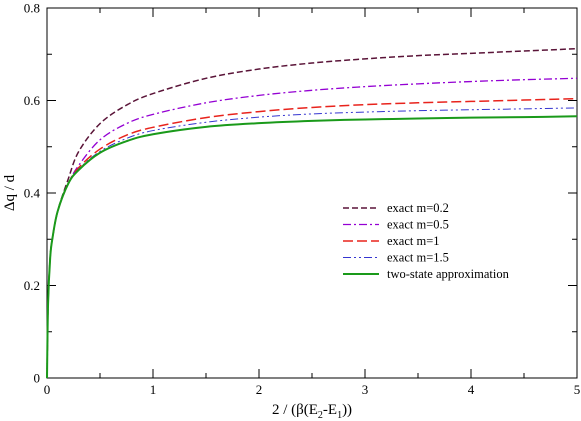  What do you see at coordinates (418, 258) in the screenshot?
I see `legend-label: exact m=1.5` at bounding box center [418, 258].